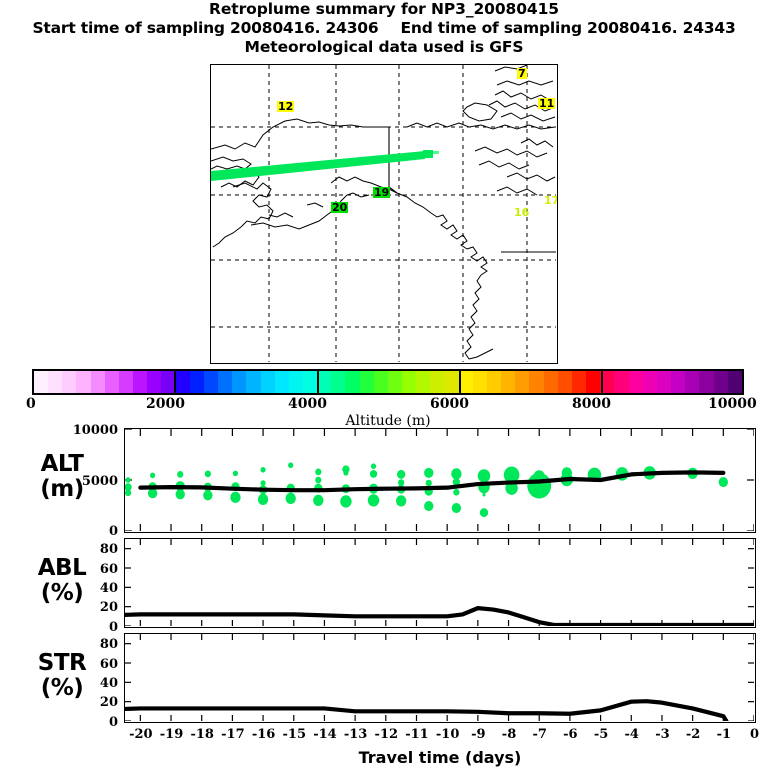 The width and height of the screenshot is (768, 768). I want to click on xaxis-tick: -12, so click(386, 734).